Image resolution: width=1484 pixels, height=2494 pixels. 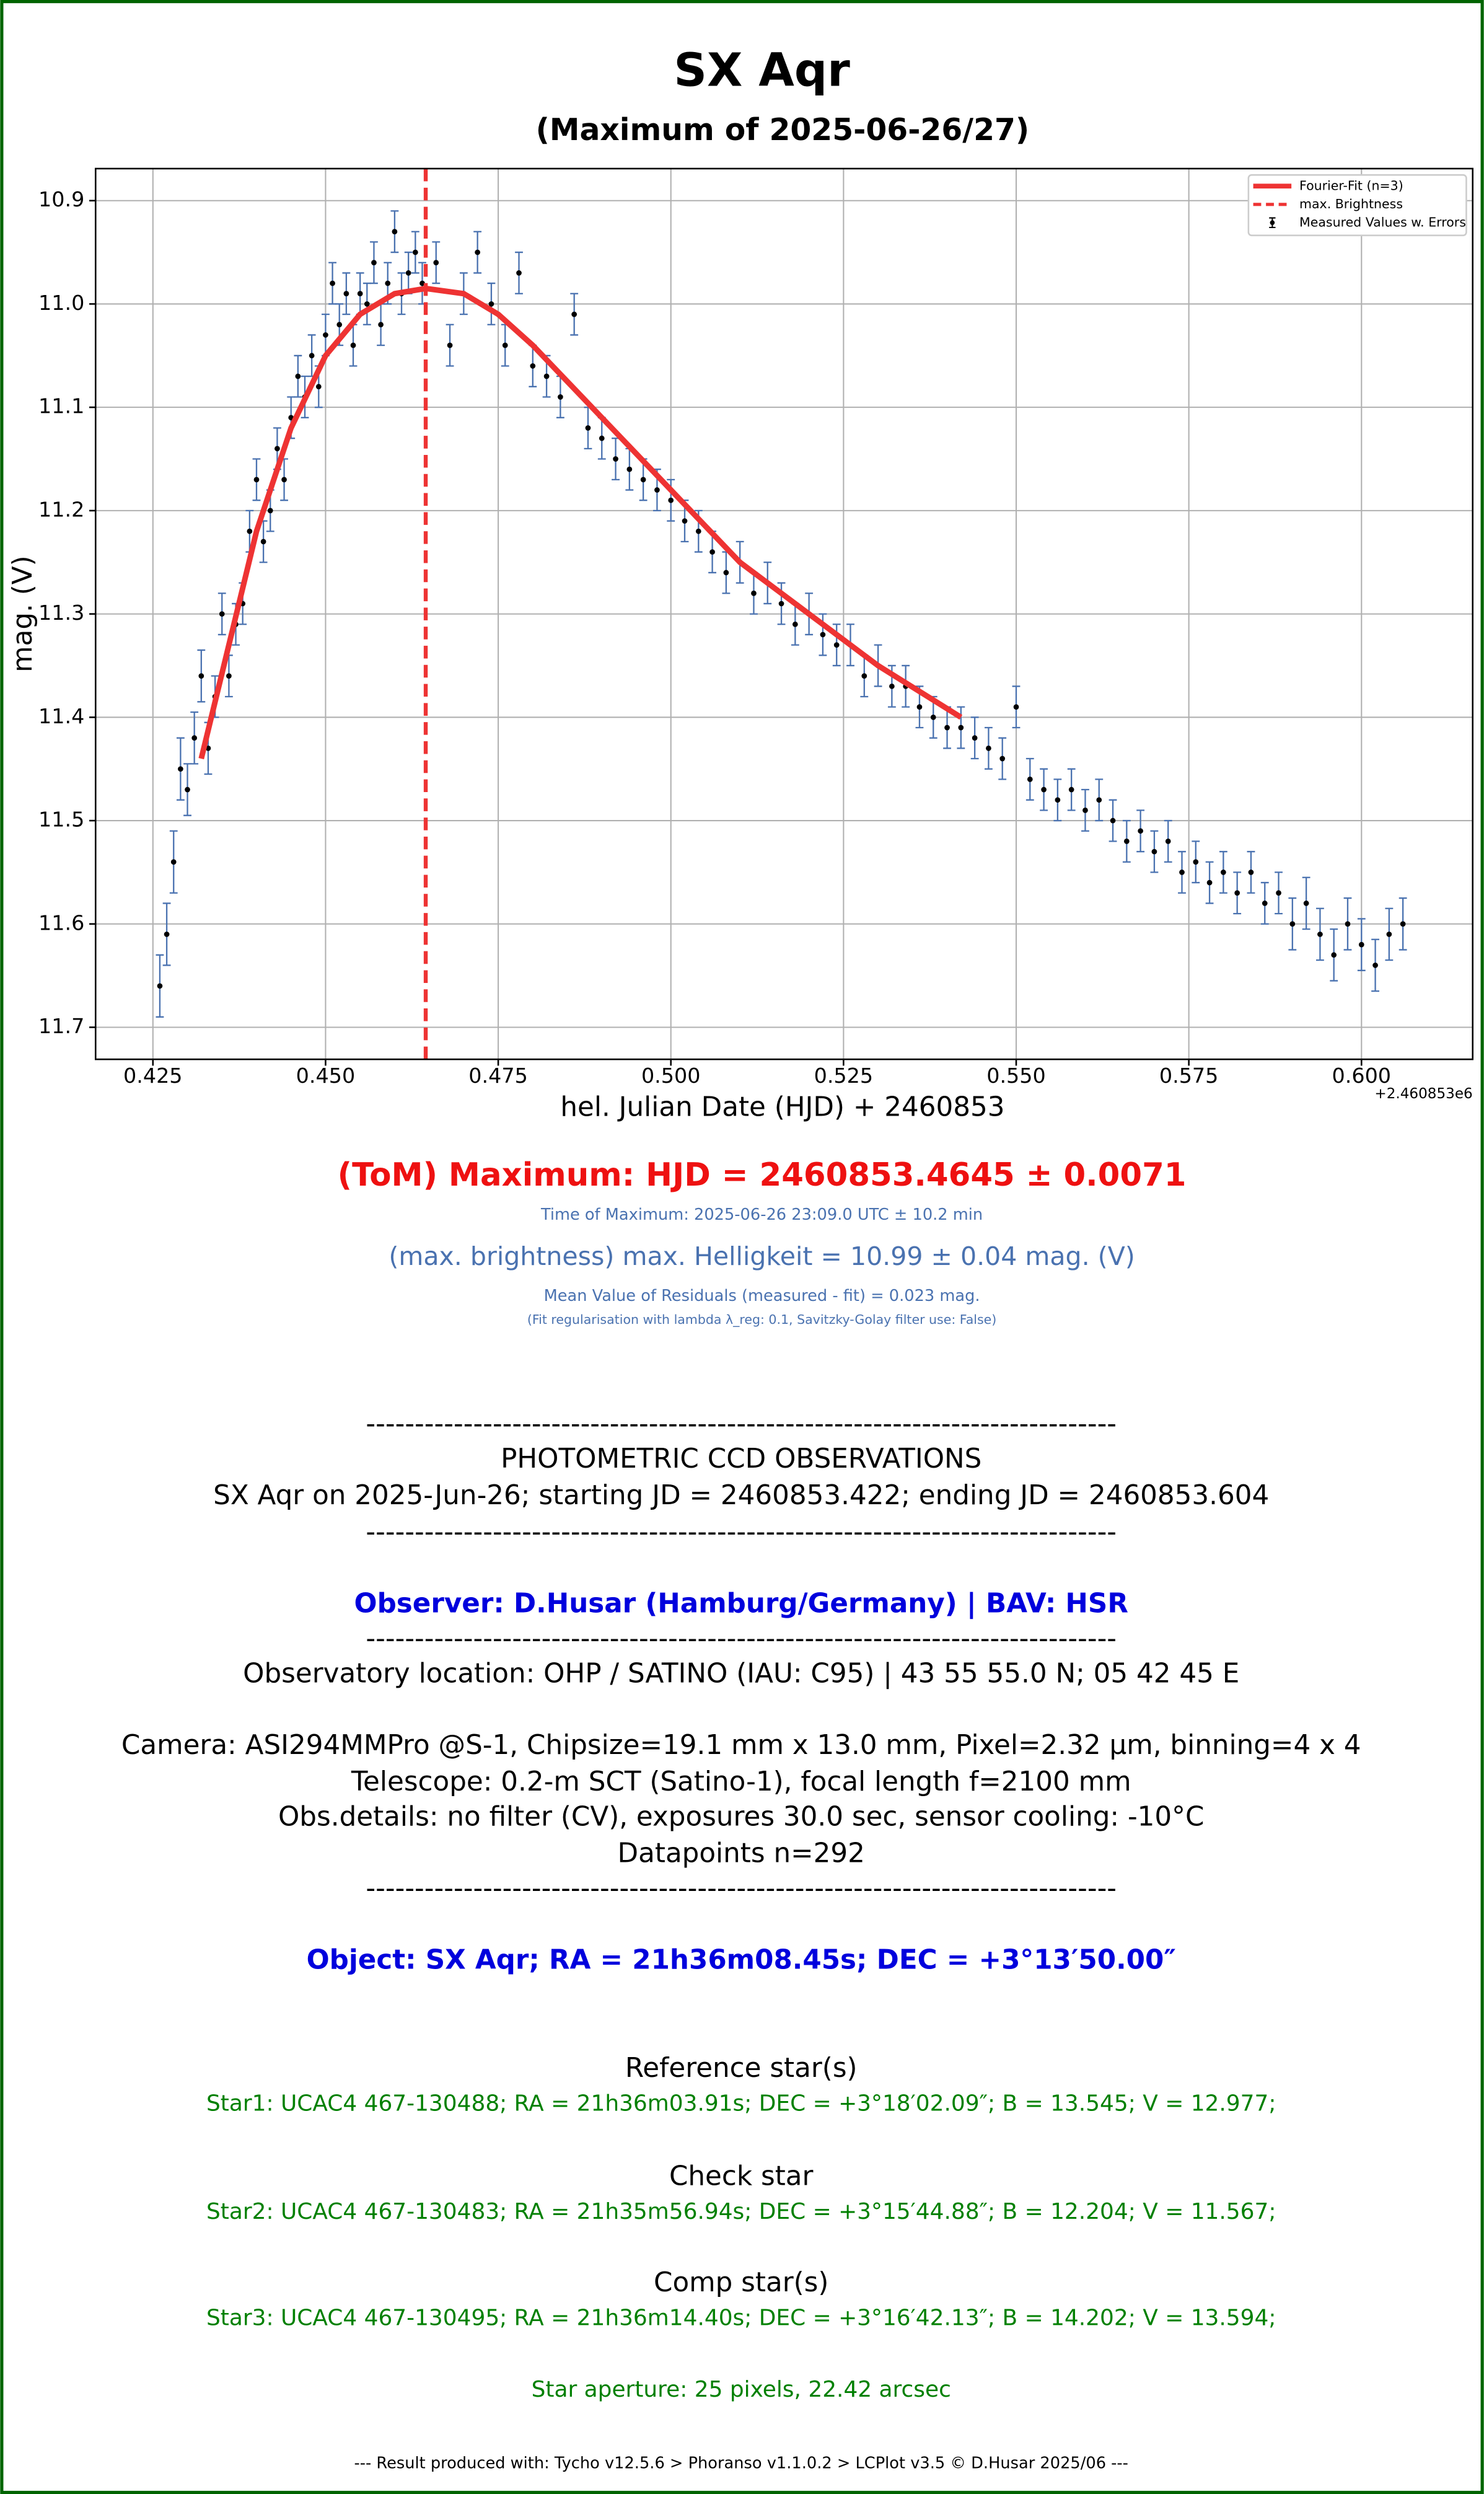 What do you see at coordinates (742, 2068) in the screenshot?
I see `ref-heading: Reference star(s)` at bounding box center [742, 2068].